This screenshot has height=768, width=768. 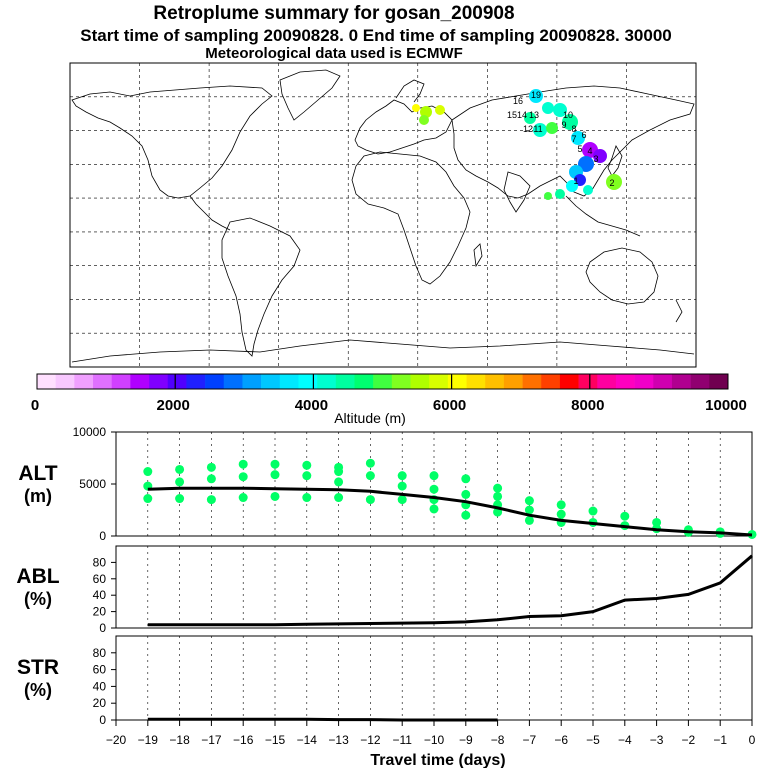 I want to click on panel-unit: (m), so click(x=38, y=496).